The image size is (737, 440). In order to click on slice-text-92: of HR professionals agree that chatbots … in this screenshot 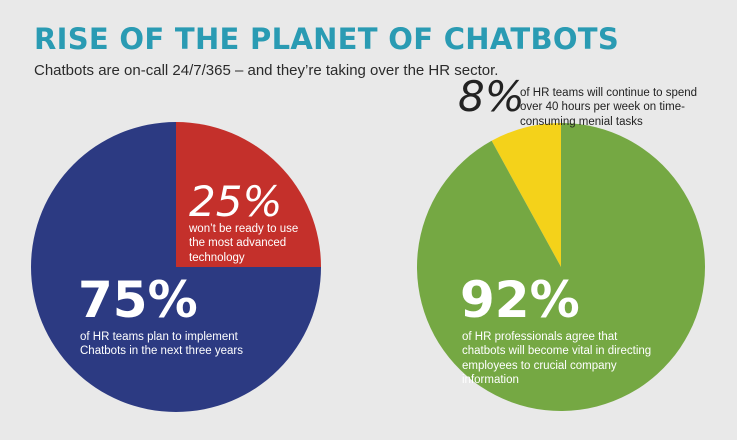, I will do `click(557, 359)`.